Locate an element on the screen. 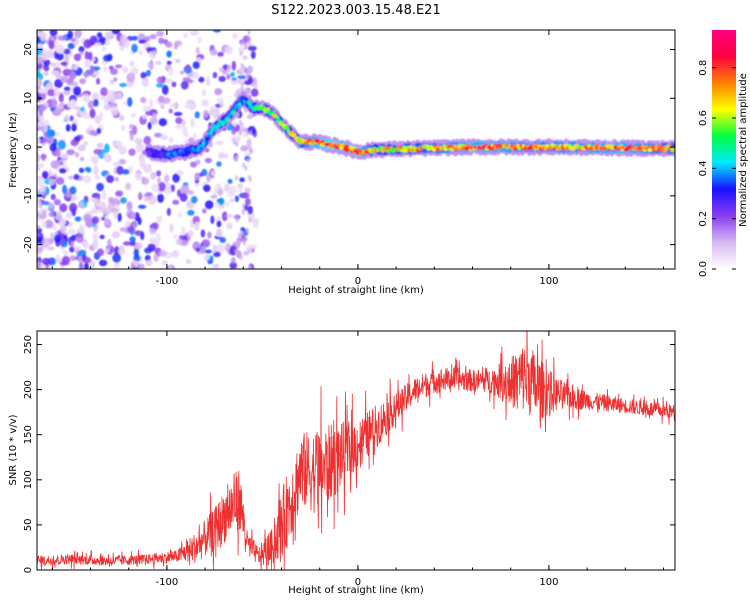 The image size is (750, 600). snr-x-tick-label: 100 is located at coordinates (548, 582).